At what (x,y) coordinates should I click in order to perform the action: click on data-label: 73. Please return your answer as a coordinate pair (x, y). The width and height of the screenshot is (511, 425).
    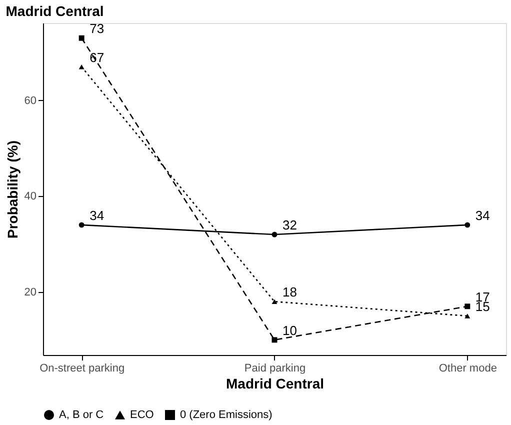
    Looking at the image, I should click on (97, 28).